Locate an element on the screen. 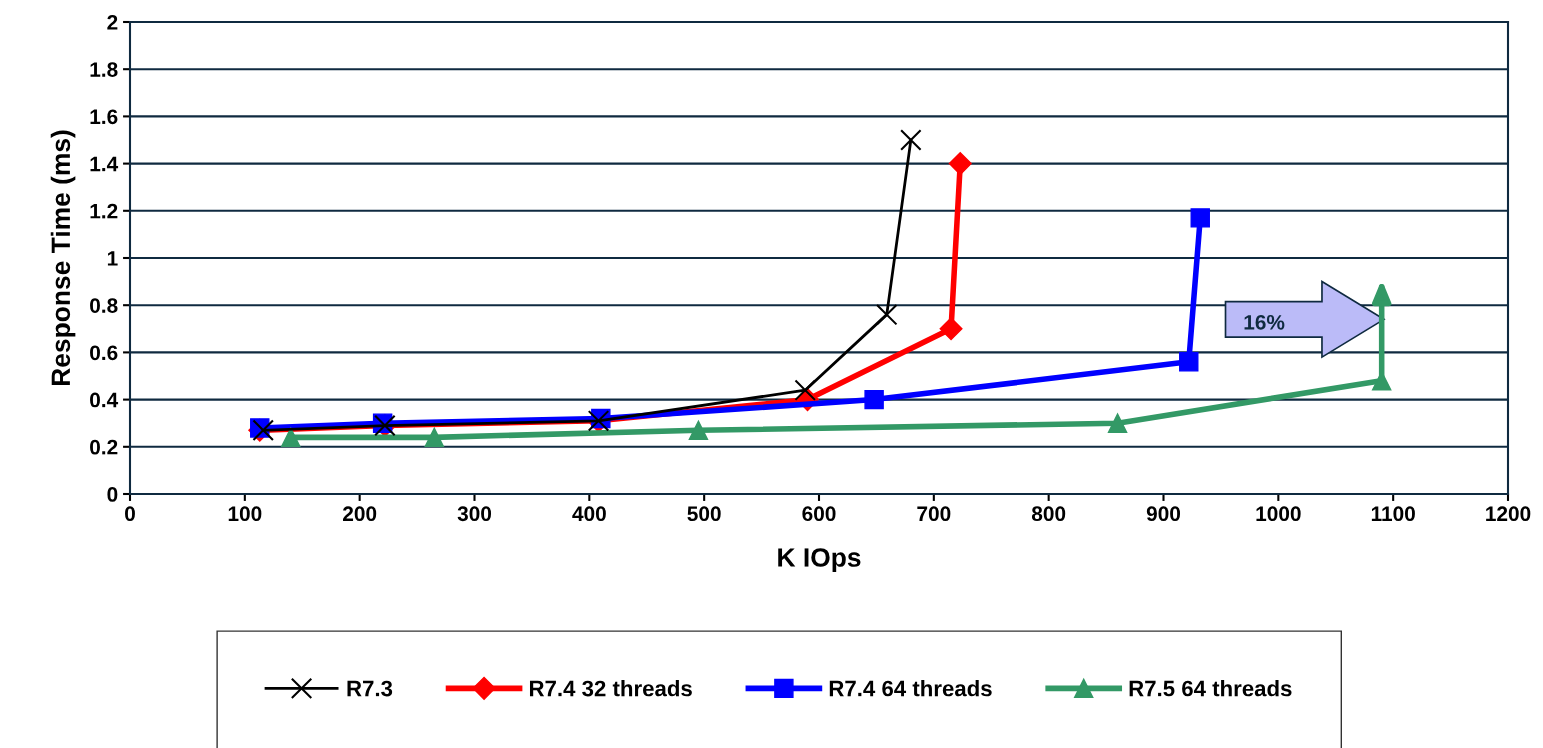 Image resolution: width=1543 pixels, height=748 pixels. x-tick-label: 300 is located at coordinates (474, 514).